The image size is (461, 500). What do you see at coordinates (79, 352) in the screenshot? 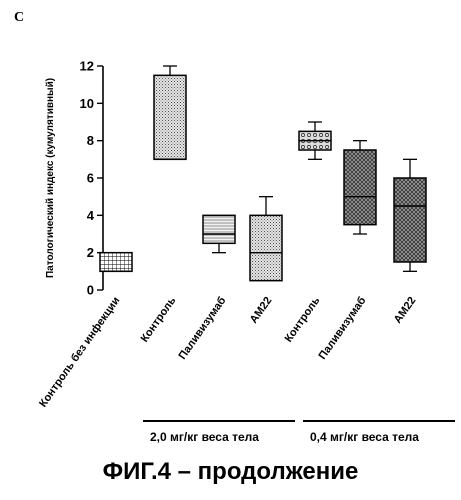
I see `category-label: Контроль без инфекции` at bounding box center [79, 352].